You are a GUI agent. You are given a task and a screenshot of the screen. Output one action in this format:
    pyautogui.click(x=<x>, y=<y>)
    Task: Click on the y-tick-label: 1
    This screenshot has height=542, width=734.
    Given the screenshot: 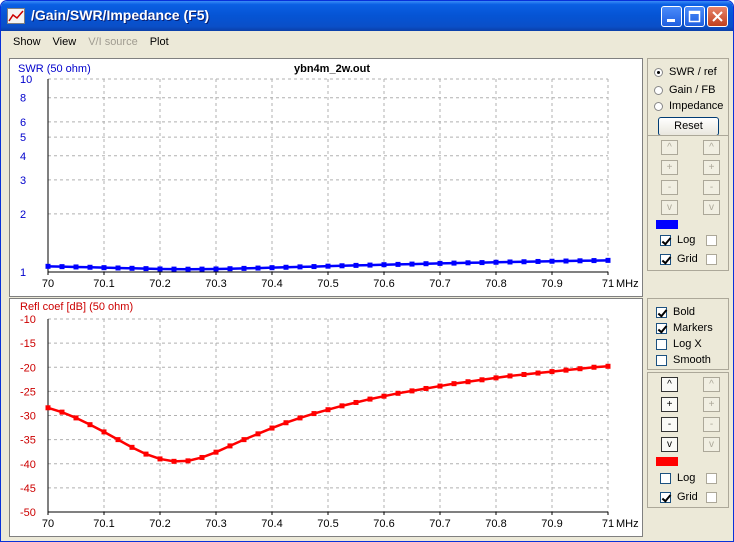 What is the action you would take?
    pyautogui.click(x=23, y=273)
    